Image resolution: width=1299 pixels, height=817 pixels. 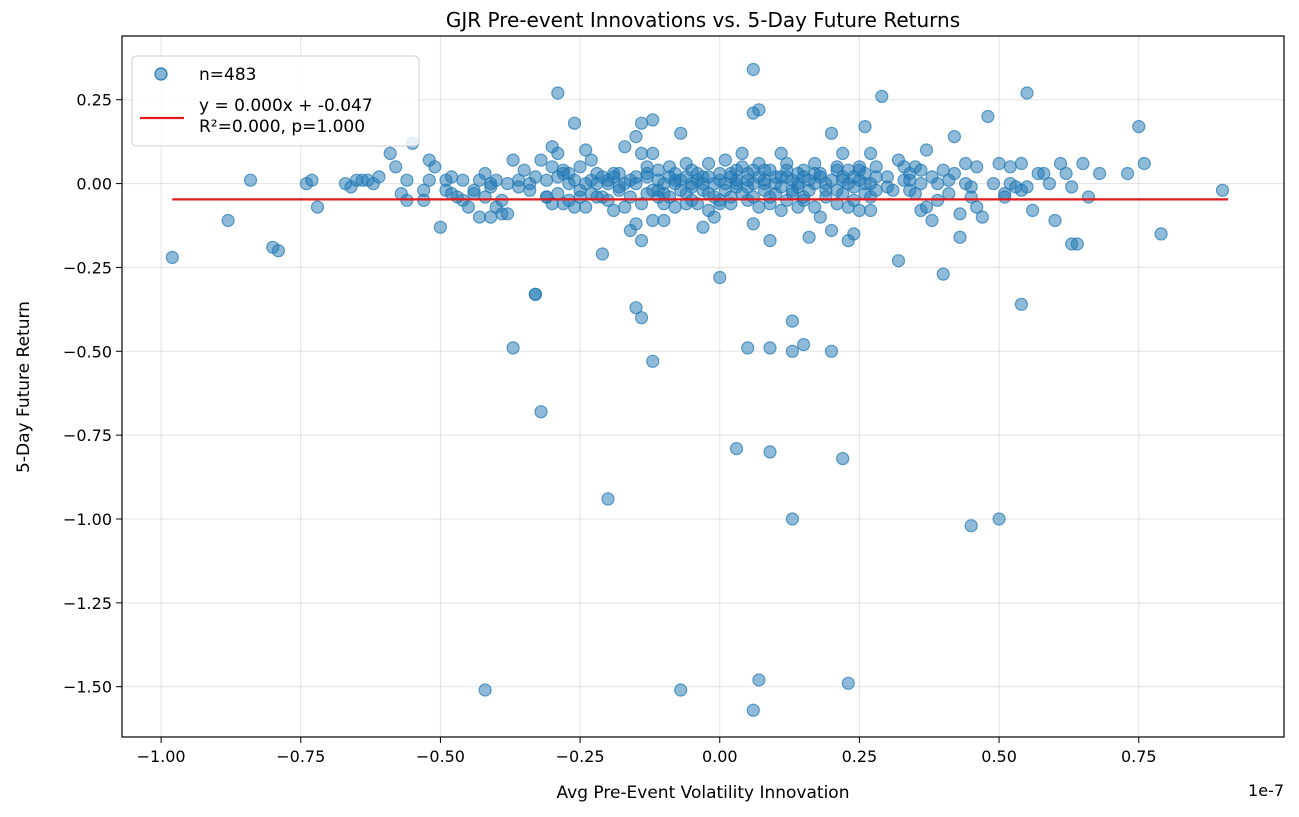 I want to click on legend-label-fit-line: y = 0.000x + -0.047 R²=0.000, p=1.000, so click(x=288, y=116).